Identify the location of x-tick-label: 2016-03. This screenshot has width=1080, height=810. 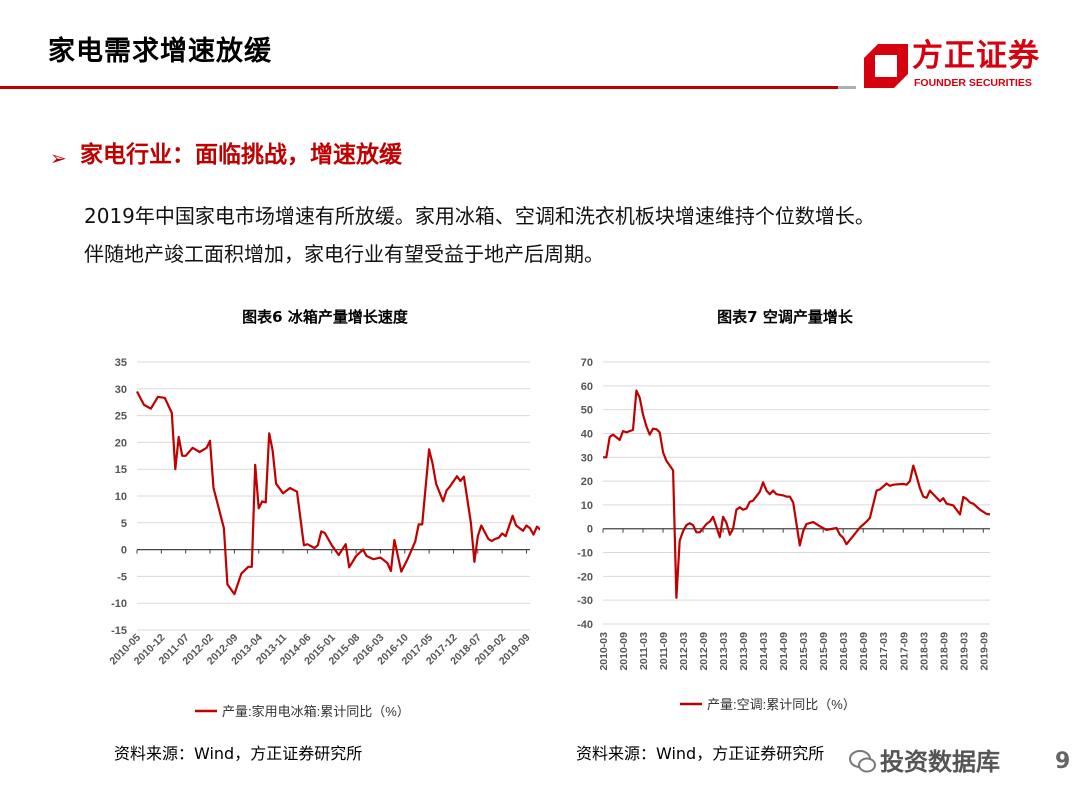
(844, 651).